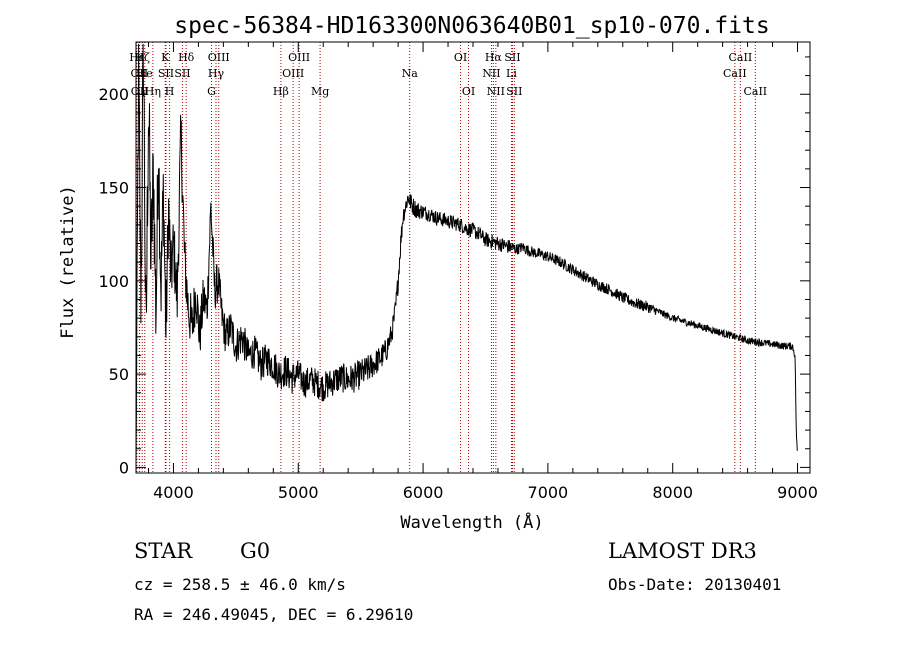 Image resolution: width=900 pixels, height=649 pixels. What do you see at coordinates (211, 91) in the screenshot?
I see `spectral-line-label: G` at bounding box center [211, 91].